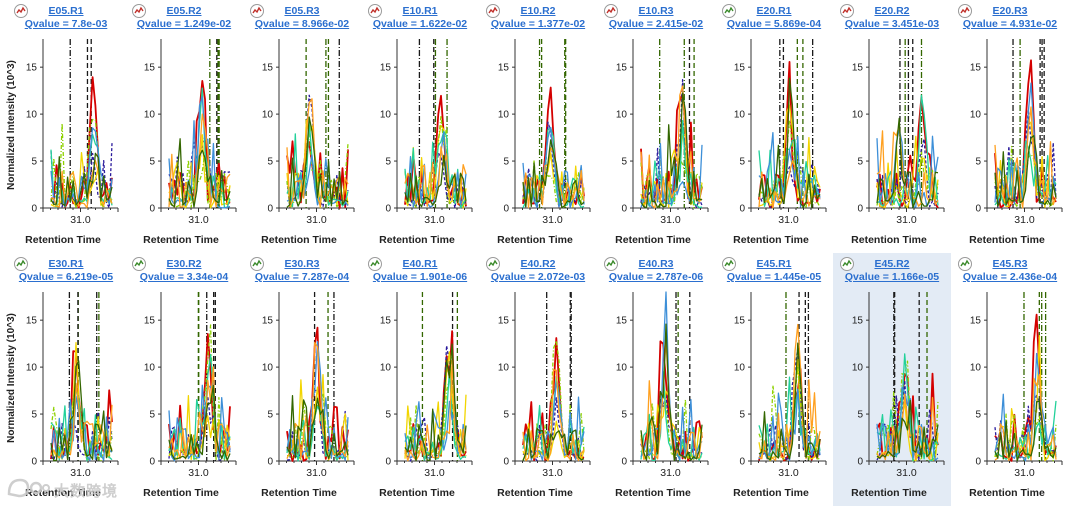  I want to click on panel-title-link: E10.R1, so click(420, 11).